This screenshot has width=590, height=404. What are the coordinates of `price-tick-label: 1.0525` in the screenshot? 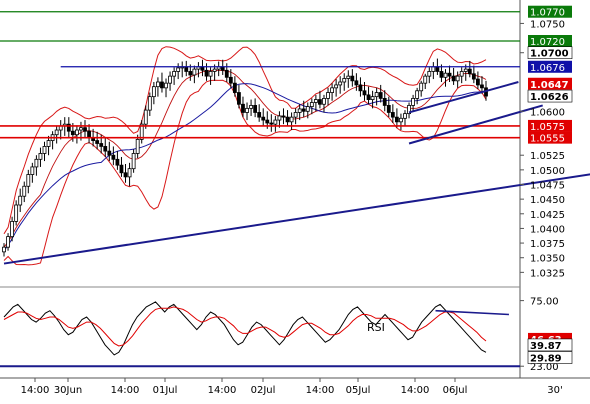 It's located at (547, 156).